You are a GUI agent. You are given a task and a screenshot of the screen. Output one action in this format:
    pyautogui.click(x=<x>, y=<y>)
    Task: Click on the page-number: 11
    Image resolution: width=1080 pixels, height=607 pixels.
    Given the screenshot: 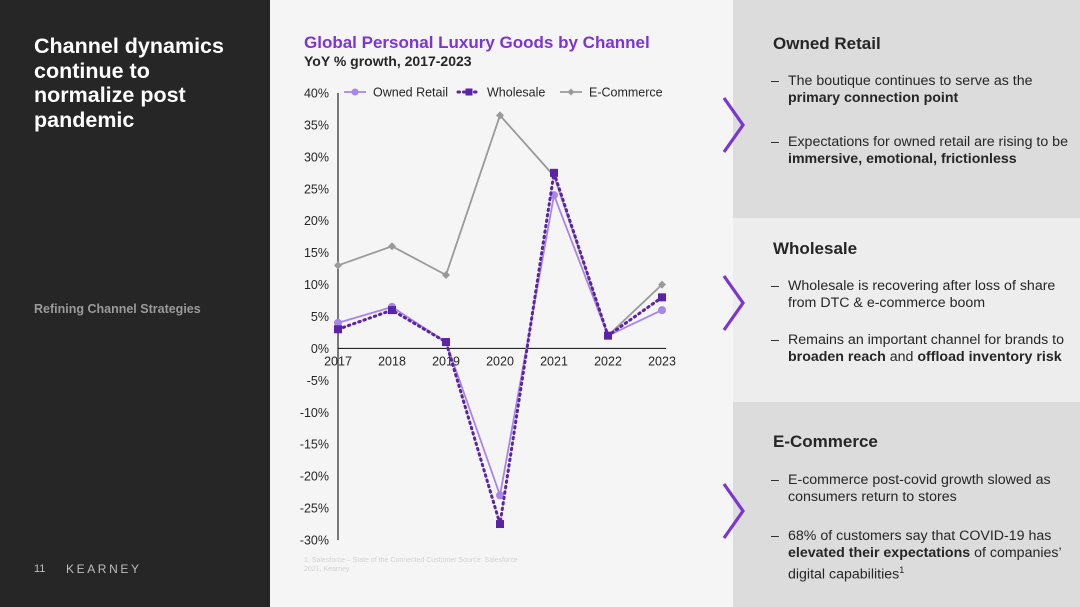 What is the action you would take?
    pyautogui.click(x=40, y=569)
    